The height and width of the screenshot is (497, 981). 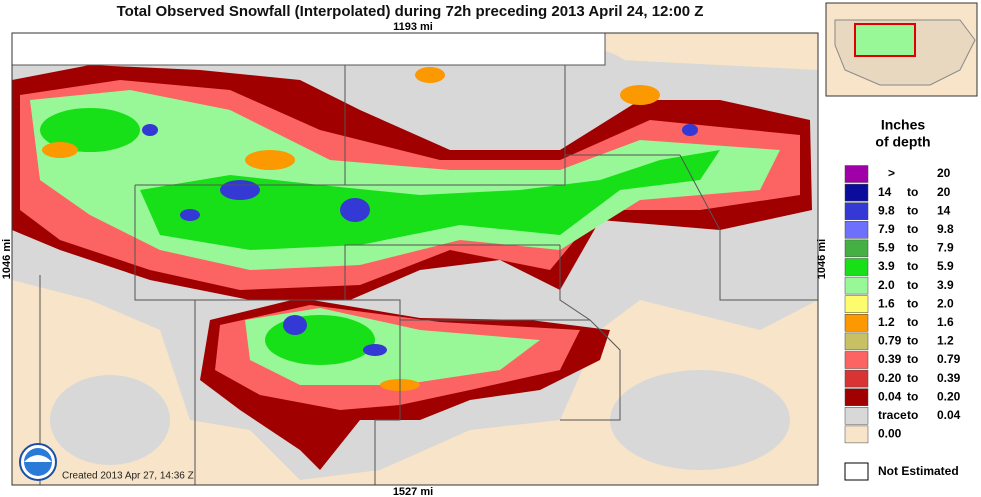 What do you see at coordinates (822, 259) in the screenshot?
I see `scale-right: 1046 mi` at bounding box center [822, 259].